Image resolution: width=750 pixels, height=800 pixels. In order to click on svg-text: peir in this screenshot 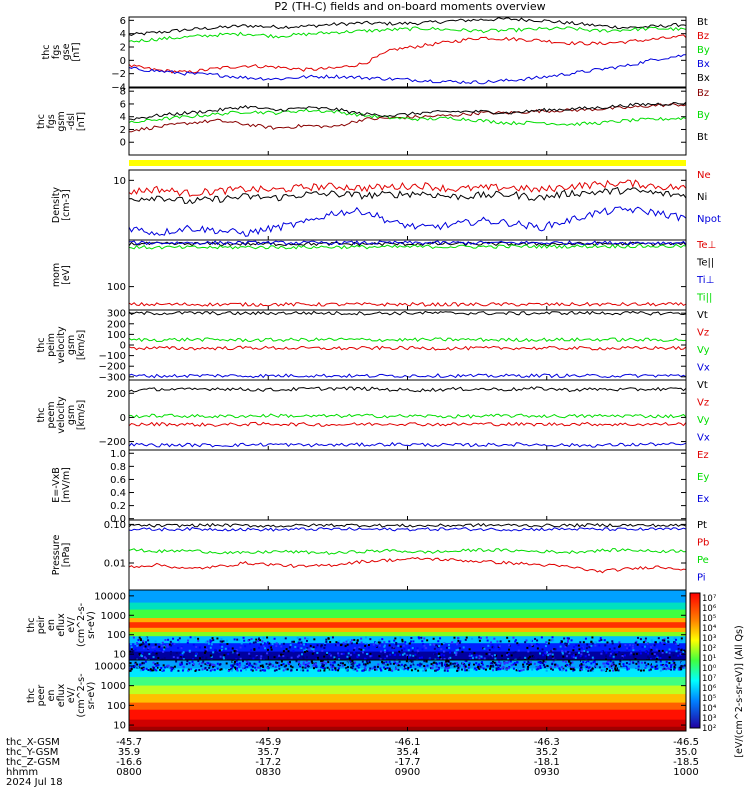, I will do `click(41, 625)`.